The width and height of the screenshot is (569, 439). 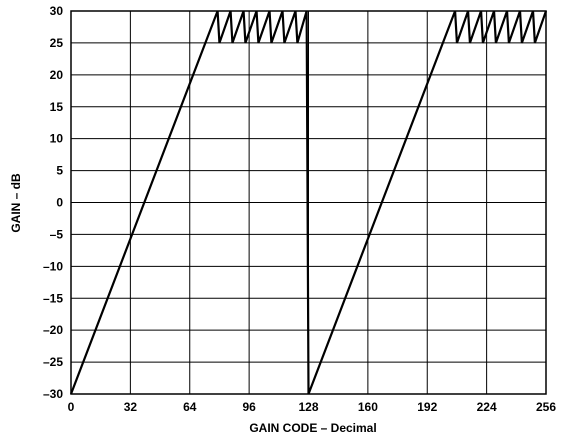 What do you see at coordinates (53, 202) in the screenshot?
I see `y-axis-ticks: 30 25 20 15 10 5 0 –5 –10 –15 –20 –25 –30` at bounding box center [53, 202].